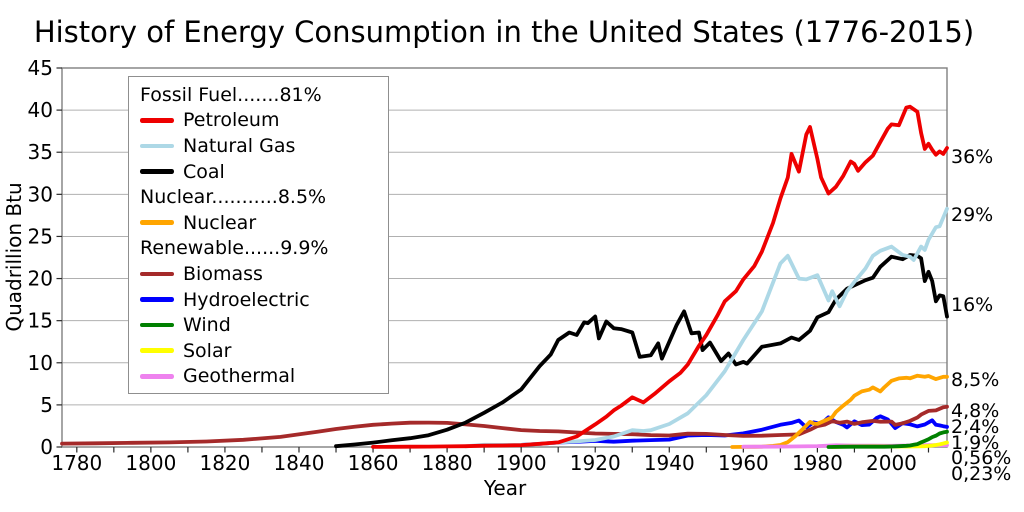 This screenshot has width=1024, height=512. I want to click on x-tick-label: 1980, so click(817, 463).